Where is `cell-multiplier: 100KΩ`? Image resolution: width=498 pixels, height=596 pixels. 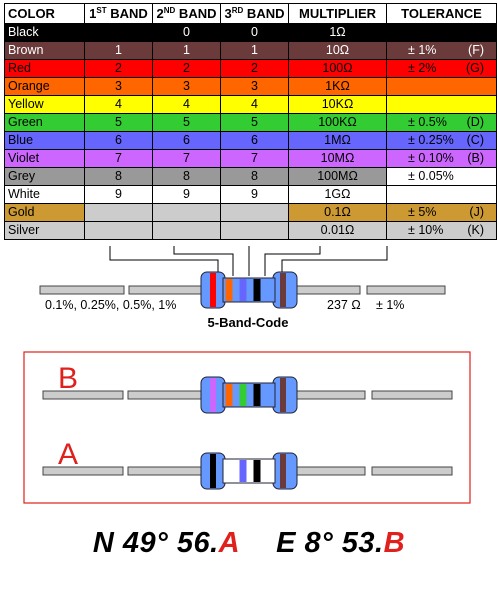 cell-multiplier: 100KΩ is located at coordinates (337, 122).